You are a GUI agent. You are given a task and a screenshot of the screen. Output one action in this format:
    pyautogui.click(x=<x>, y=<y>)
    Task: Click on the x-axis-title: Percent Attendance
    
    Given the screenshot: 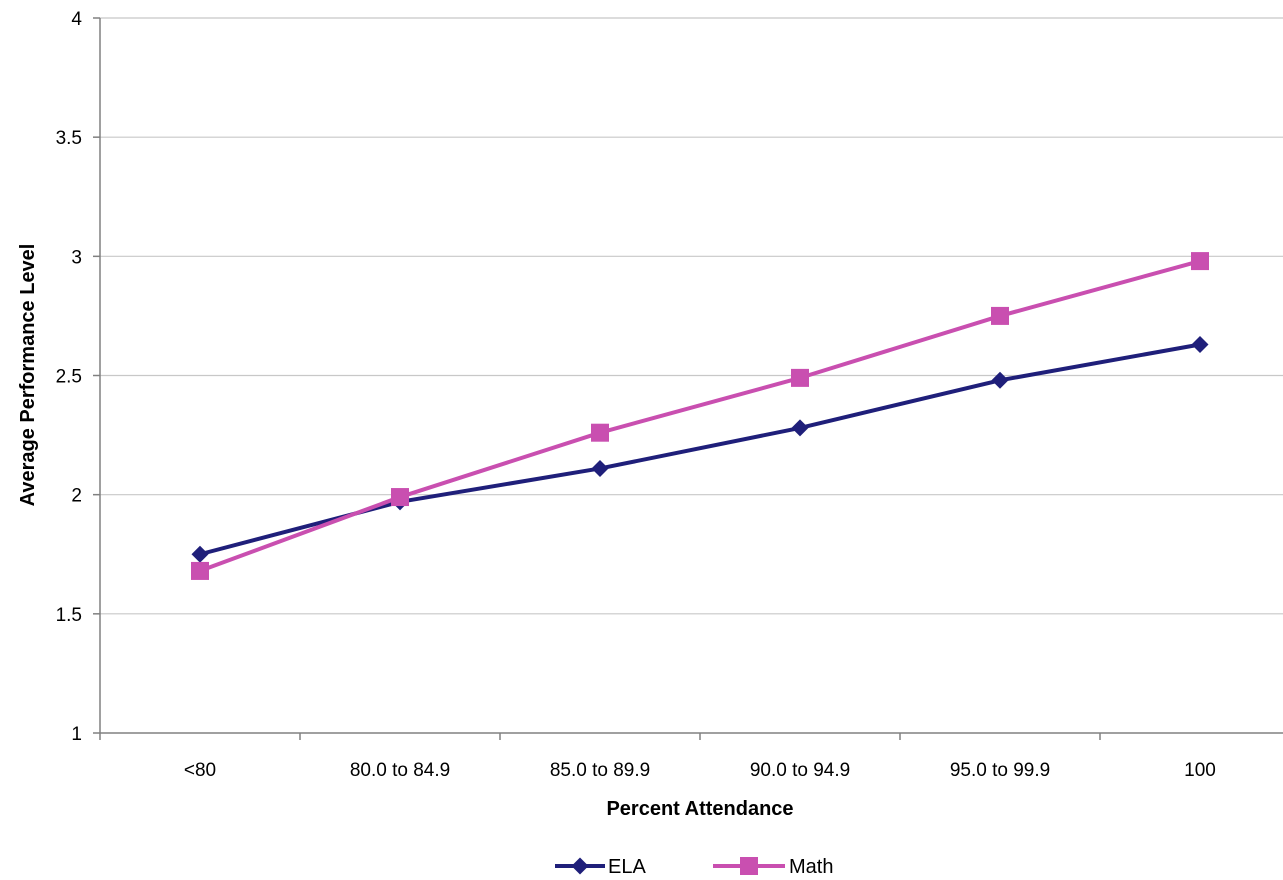 What is the action you would take?
    pyautogui.click(x=699, y=809)
    